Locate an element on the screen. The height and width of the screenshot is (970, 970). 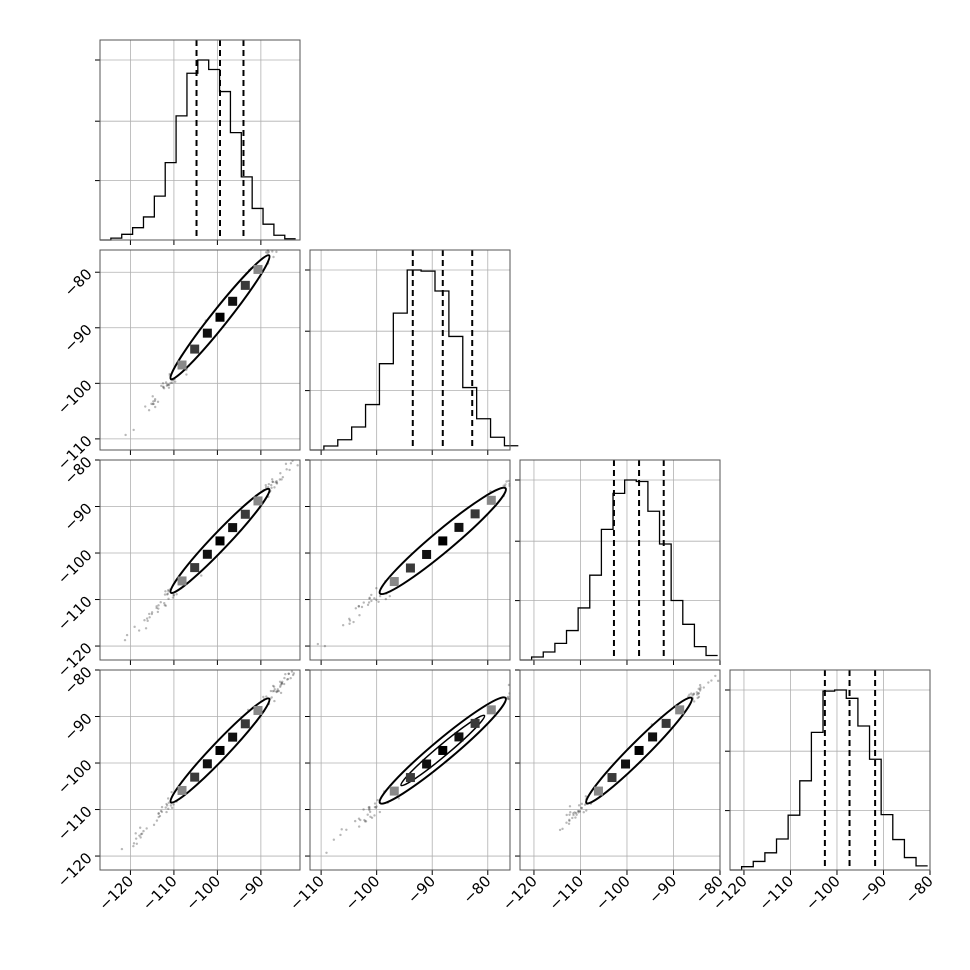
y-tick-label: −100 is located at coordinates (75, 397).